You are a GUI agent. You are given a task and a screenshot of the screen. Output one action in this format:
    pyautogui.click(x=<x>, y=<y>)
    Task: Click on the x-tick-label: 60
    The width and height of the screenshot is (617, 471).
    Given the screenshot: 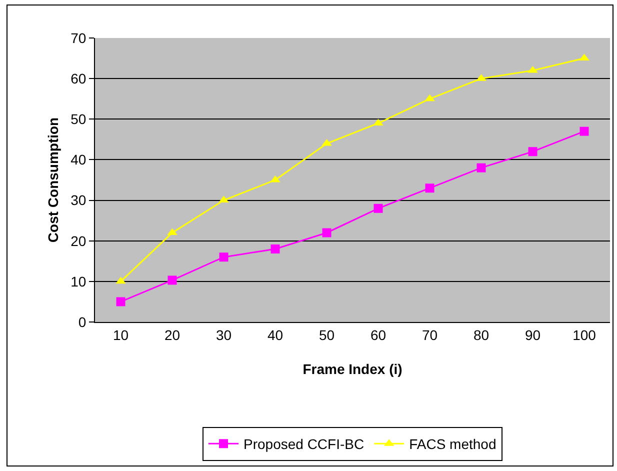 What is the action you would take?
    pyautogui.click(x=378, y=334)
    